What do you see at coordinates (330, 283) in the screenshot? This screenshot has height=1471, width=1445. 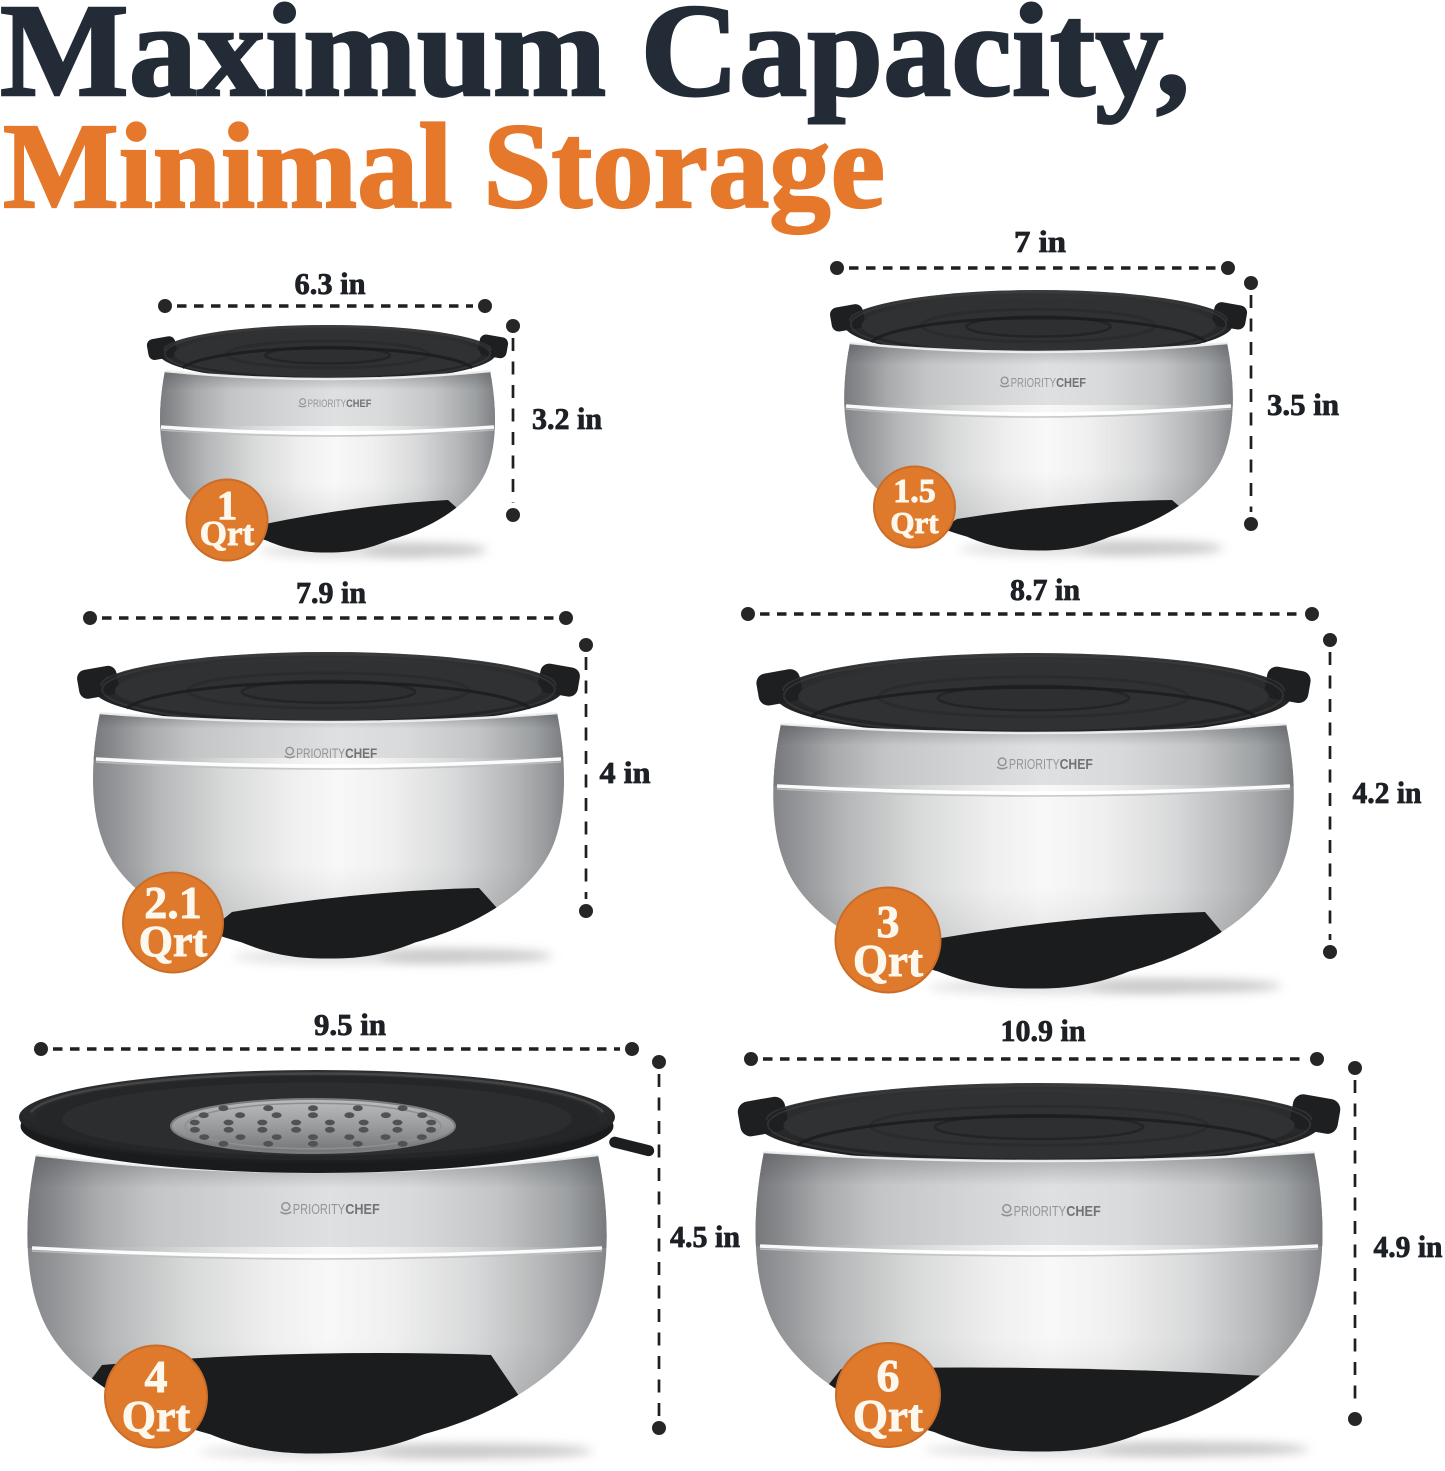 I see `svg-text: 6.3 in` at bounding box center [330, 283].